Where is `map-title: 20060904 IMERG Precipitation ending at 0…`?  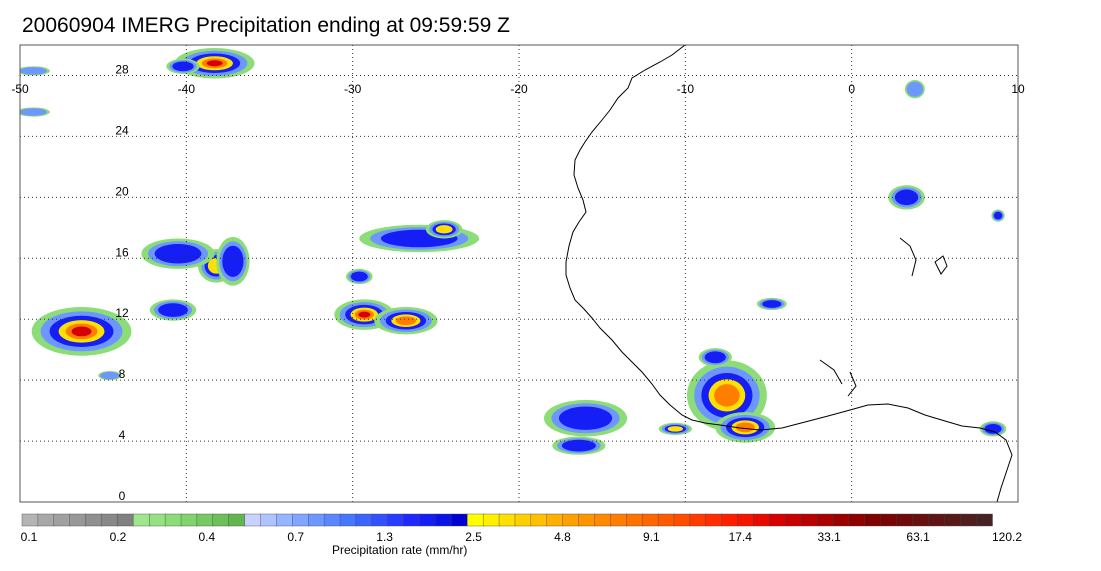 map-title: 20060904 IMERG Precipitation ending at 0… is located at coordinates (266, 25).